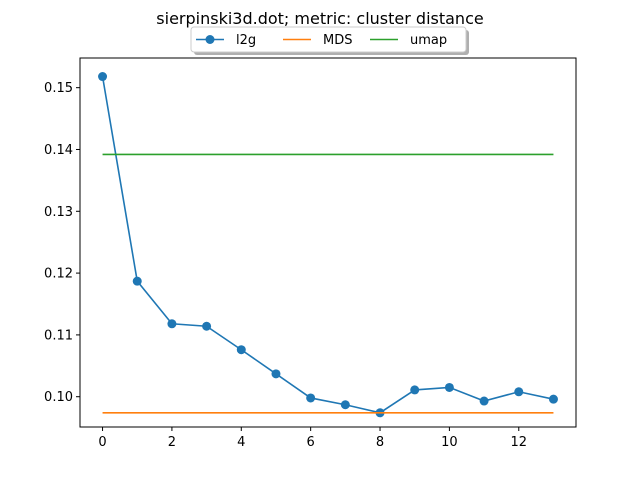  Describe the element at coordinates (58, 335) in the screenshot. I see `y-tick-label: 0.11` at that location.